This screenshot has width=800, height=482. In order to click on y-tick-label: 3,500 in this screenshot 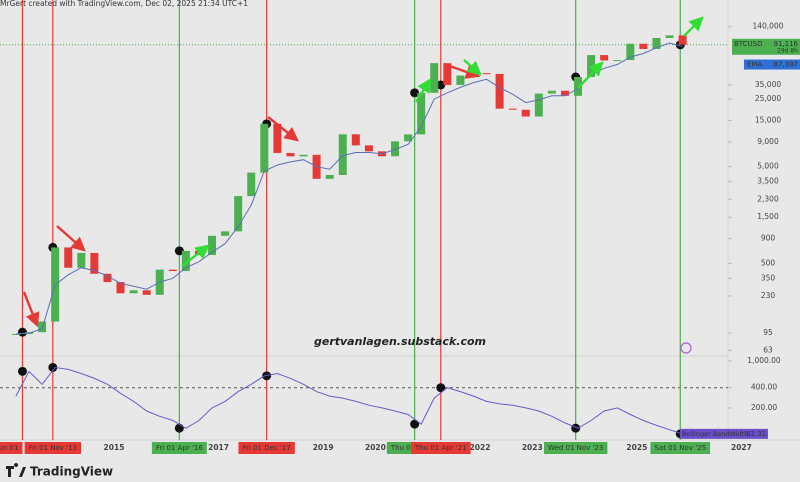, I will do `click(768, 181)`.